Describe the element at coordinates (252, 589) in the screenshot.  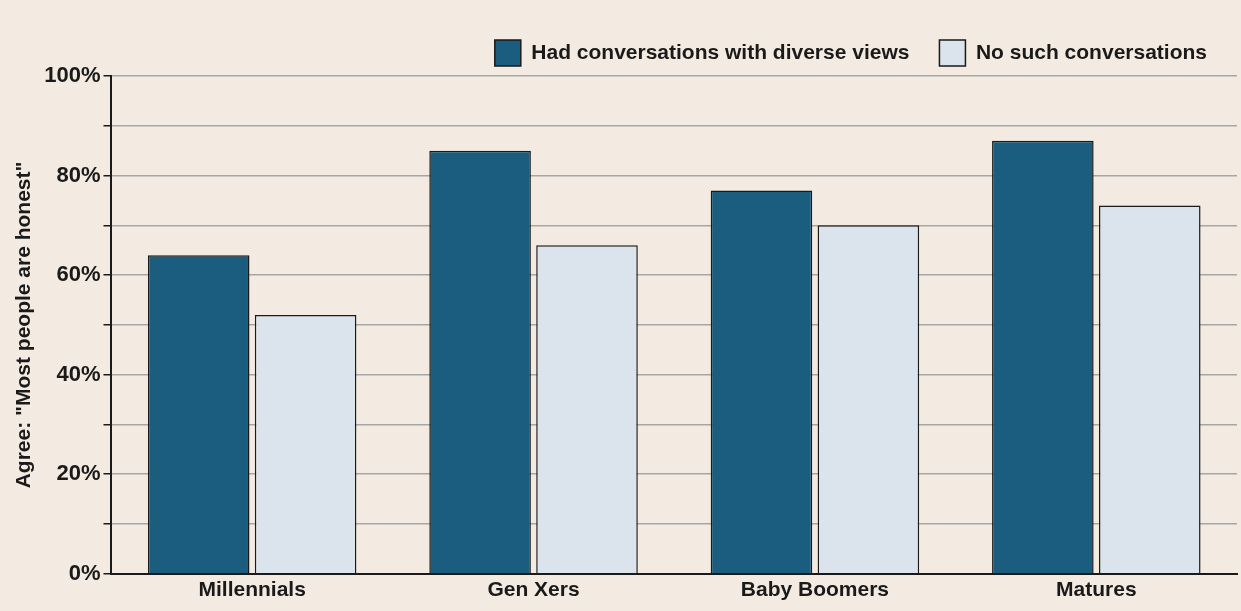
I see `x-tick-label: Millennials` at that location.